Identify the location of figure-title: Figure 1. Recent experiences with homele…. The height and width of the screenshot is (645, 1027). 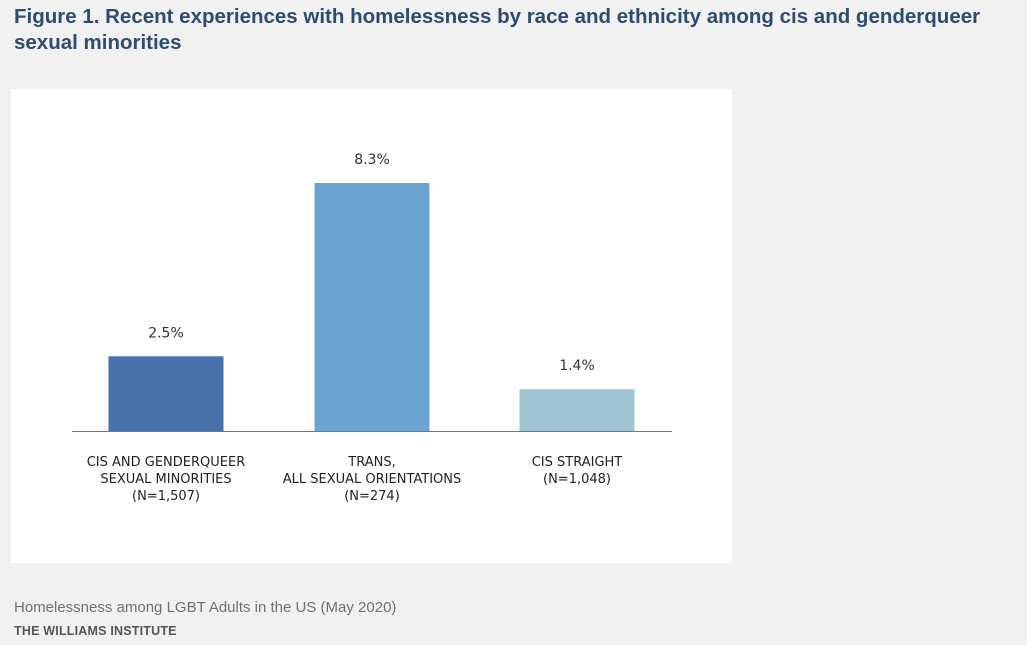
(497, 29).